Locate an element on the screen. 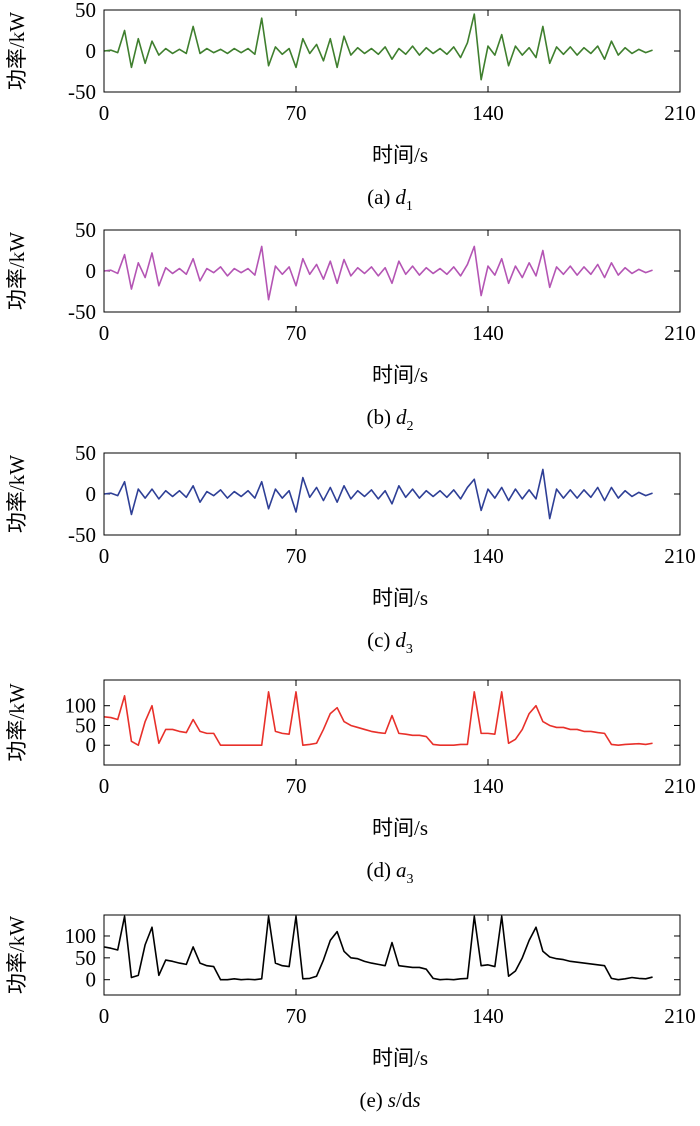 The width and height of the screenshot is (700, 1126). caption: (e) s/ds is located at coordinates (389, 1100).